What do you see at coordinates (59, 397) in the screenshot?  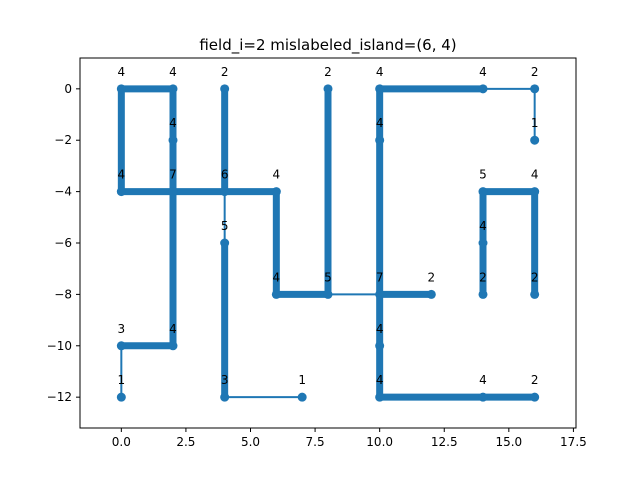 I see `y-tick-label: −12` at bounding box center [59, 397].